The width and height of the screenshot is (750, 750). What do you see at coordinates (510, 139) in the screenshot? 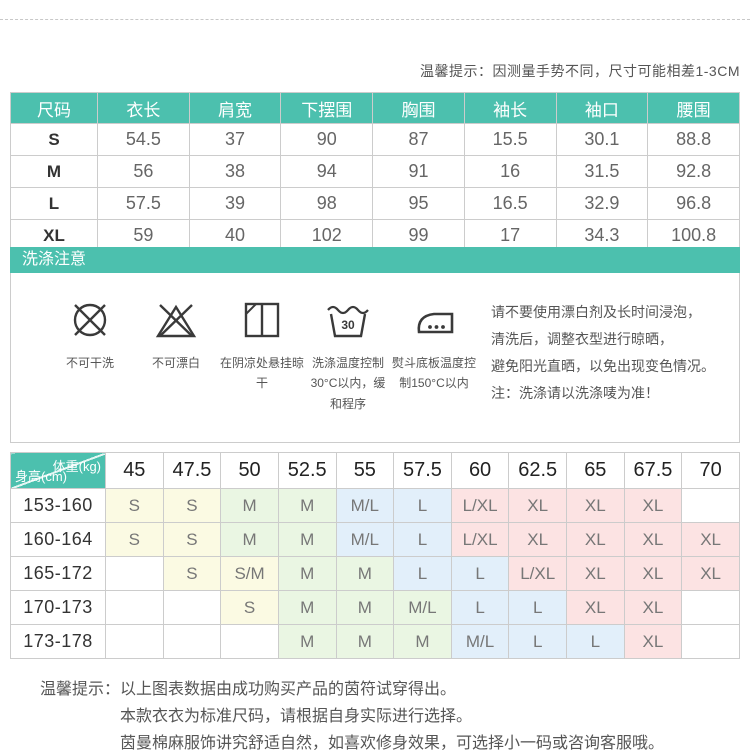
I see `size-cell: 15.5` at bounding box center [510, 139].